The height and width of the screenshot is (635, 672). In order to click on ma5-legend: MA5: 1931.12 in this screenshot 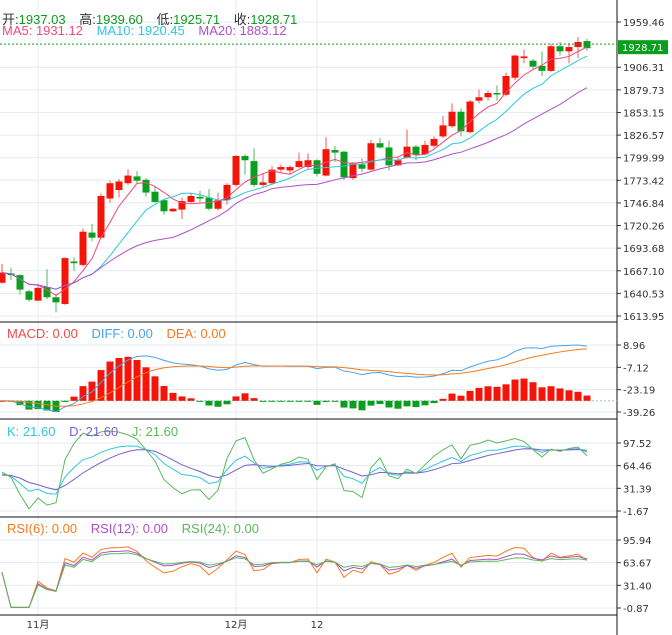, I will do `click(42, 30)`.